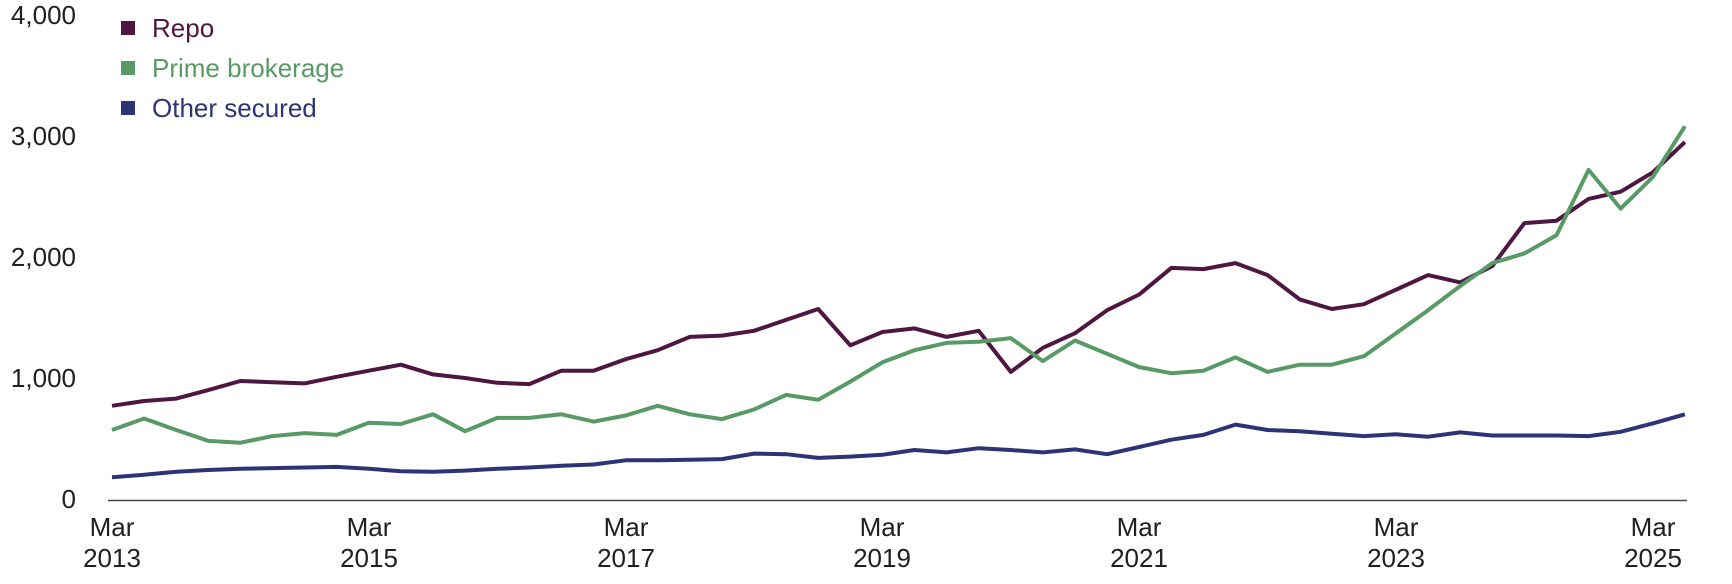  I want to click on x-tick-label-mar-2025: Mar 2025, so click(1653, 542).